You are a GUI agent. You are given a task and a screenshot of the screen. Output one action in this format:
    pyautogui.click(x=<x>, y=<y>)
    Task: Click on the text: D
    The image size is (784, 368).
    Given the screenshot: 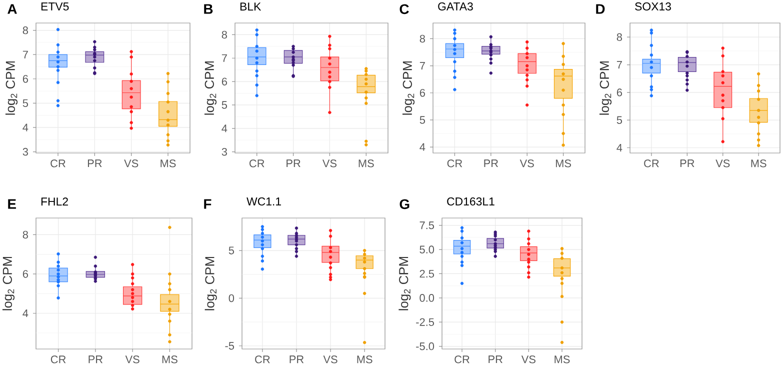 What is the action you would take?
    pyautogui.click(x=600, y=9)
    